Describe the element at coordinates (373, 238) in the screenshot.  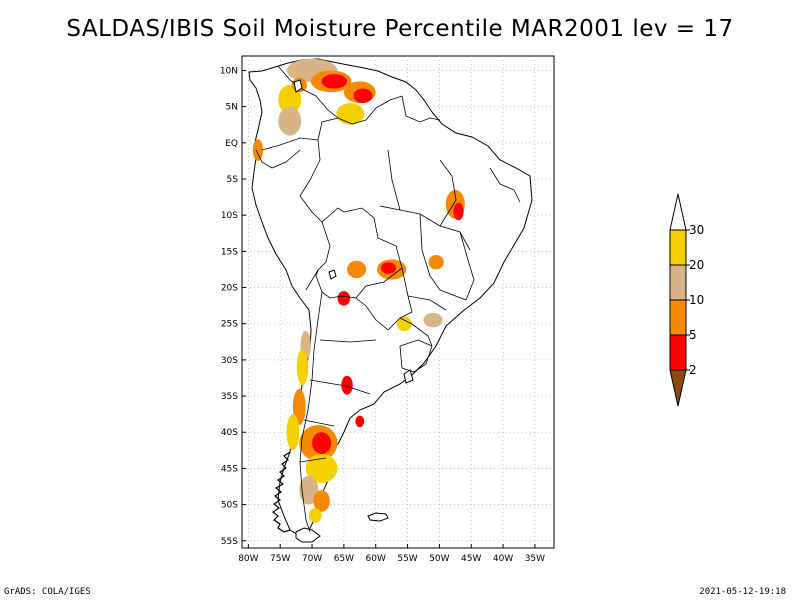
I see `border-bolivia-brazil` at that location.